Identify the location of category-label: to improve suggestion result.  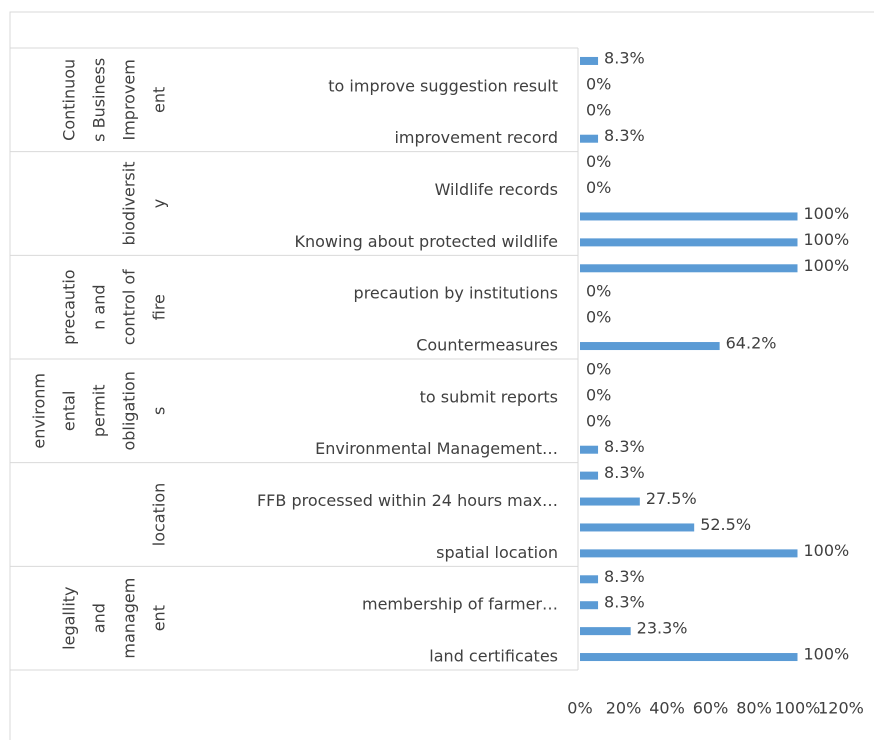
(443, 85).